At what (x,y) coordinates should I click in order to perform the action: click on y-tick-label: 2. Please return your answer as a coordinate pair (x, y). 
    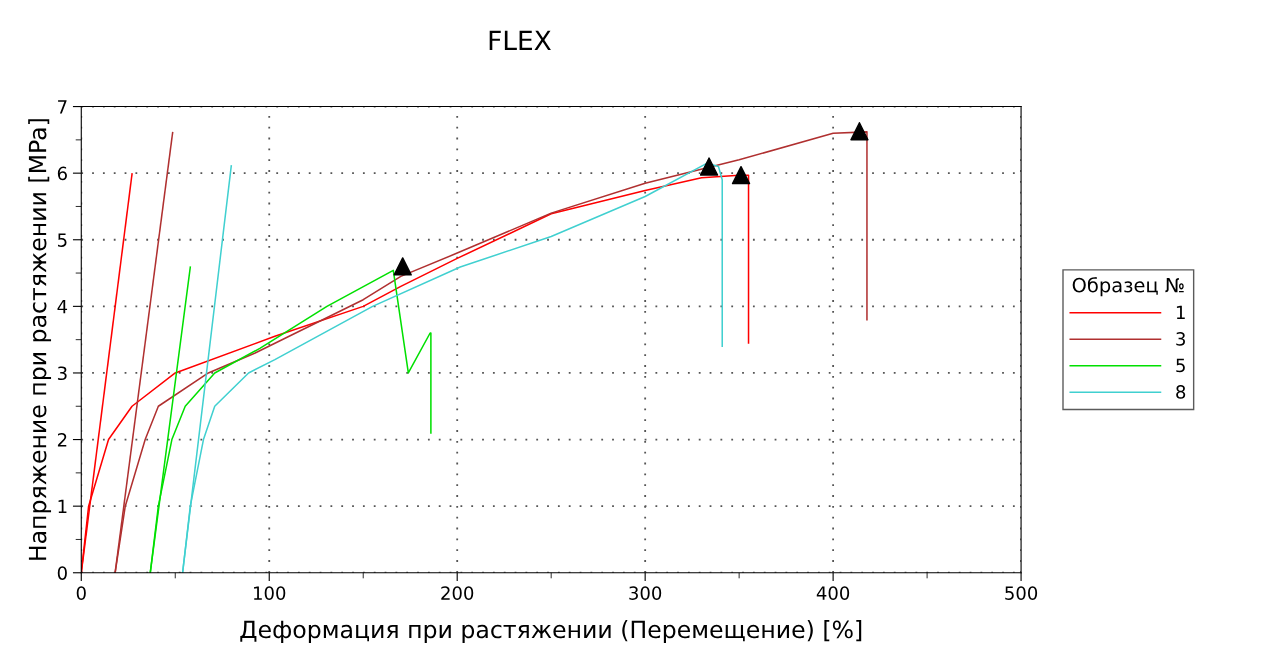
    Looking at the image, I should click on (62, 440).